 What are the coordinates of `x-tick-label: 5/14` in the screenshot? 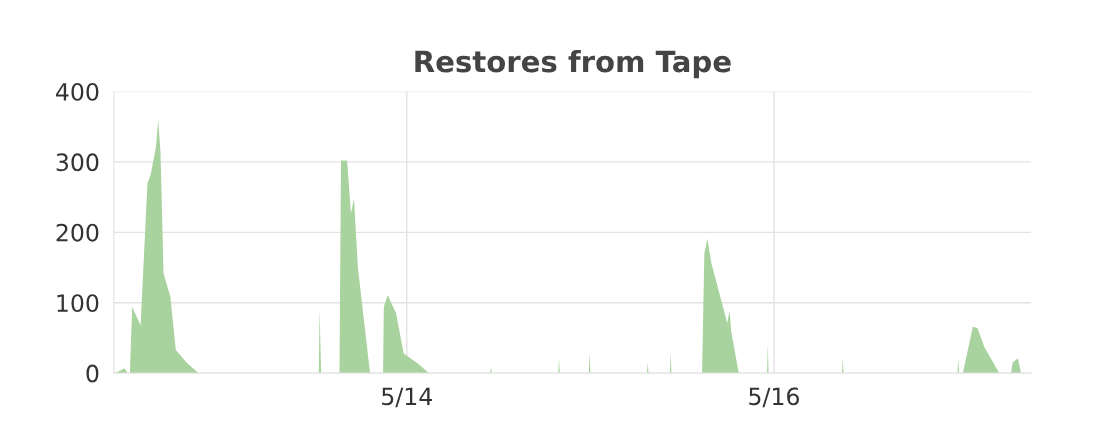 It's located at (407, 397).